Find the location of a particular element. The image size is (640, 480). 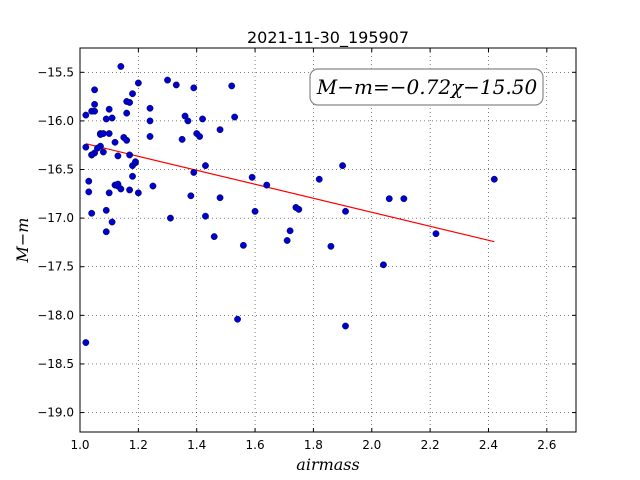

fit-line is located at coordinates (290, 193).